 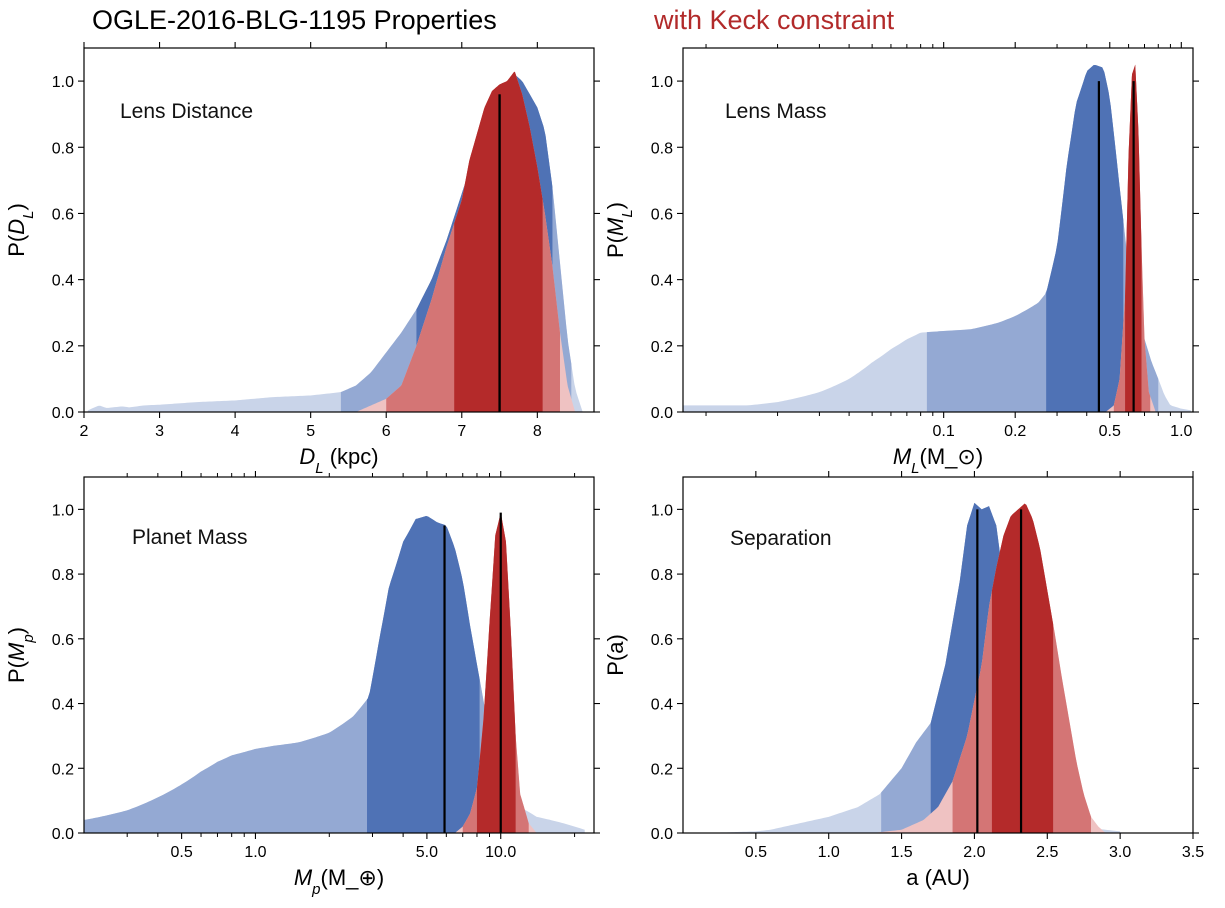 I want to click on x-axis-label: a (AU), so click(x=938, y=877).